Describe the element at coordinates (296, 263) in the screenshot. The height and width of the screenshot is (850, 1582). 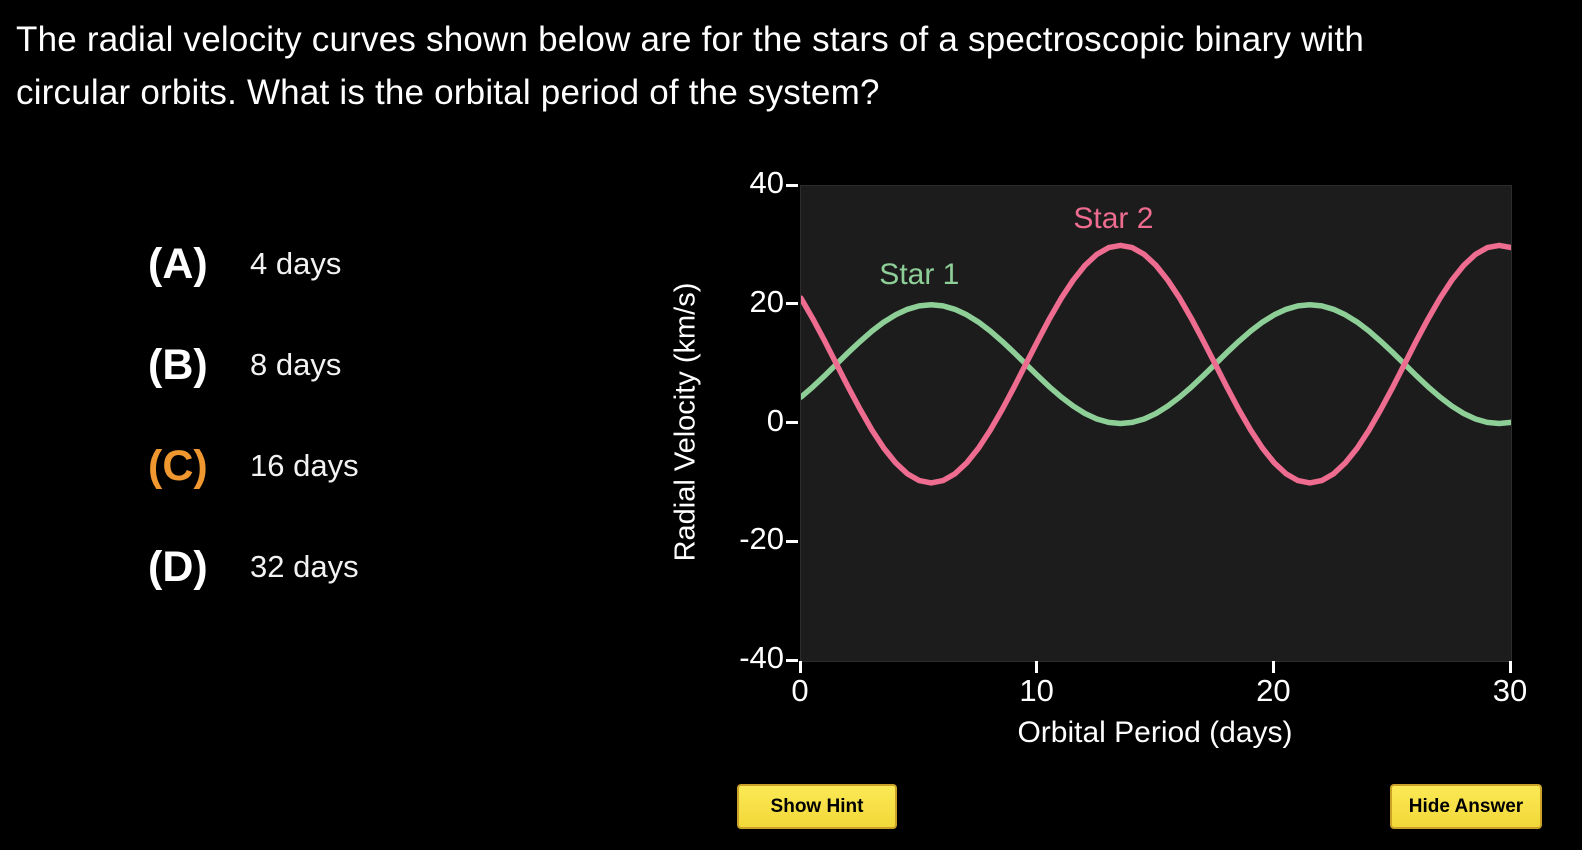
I see `option-a-text: 4 days` at that location.